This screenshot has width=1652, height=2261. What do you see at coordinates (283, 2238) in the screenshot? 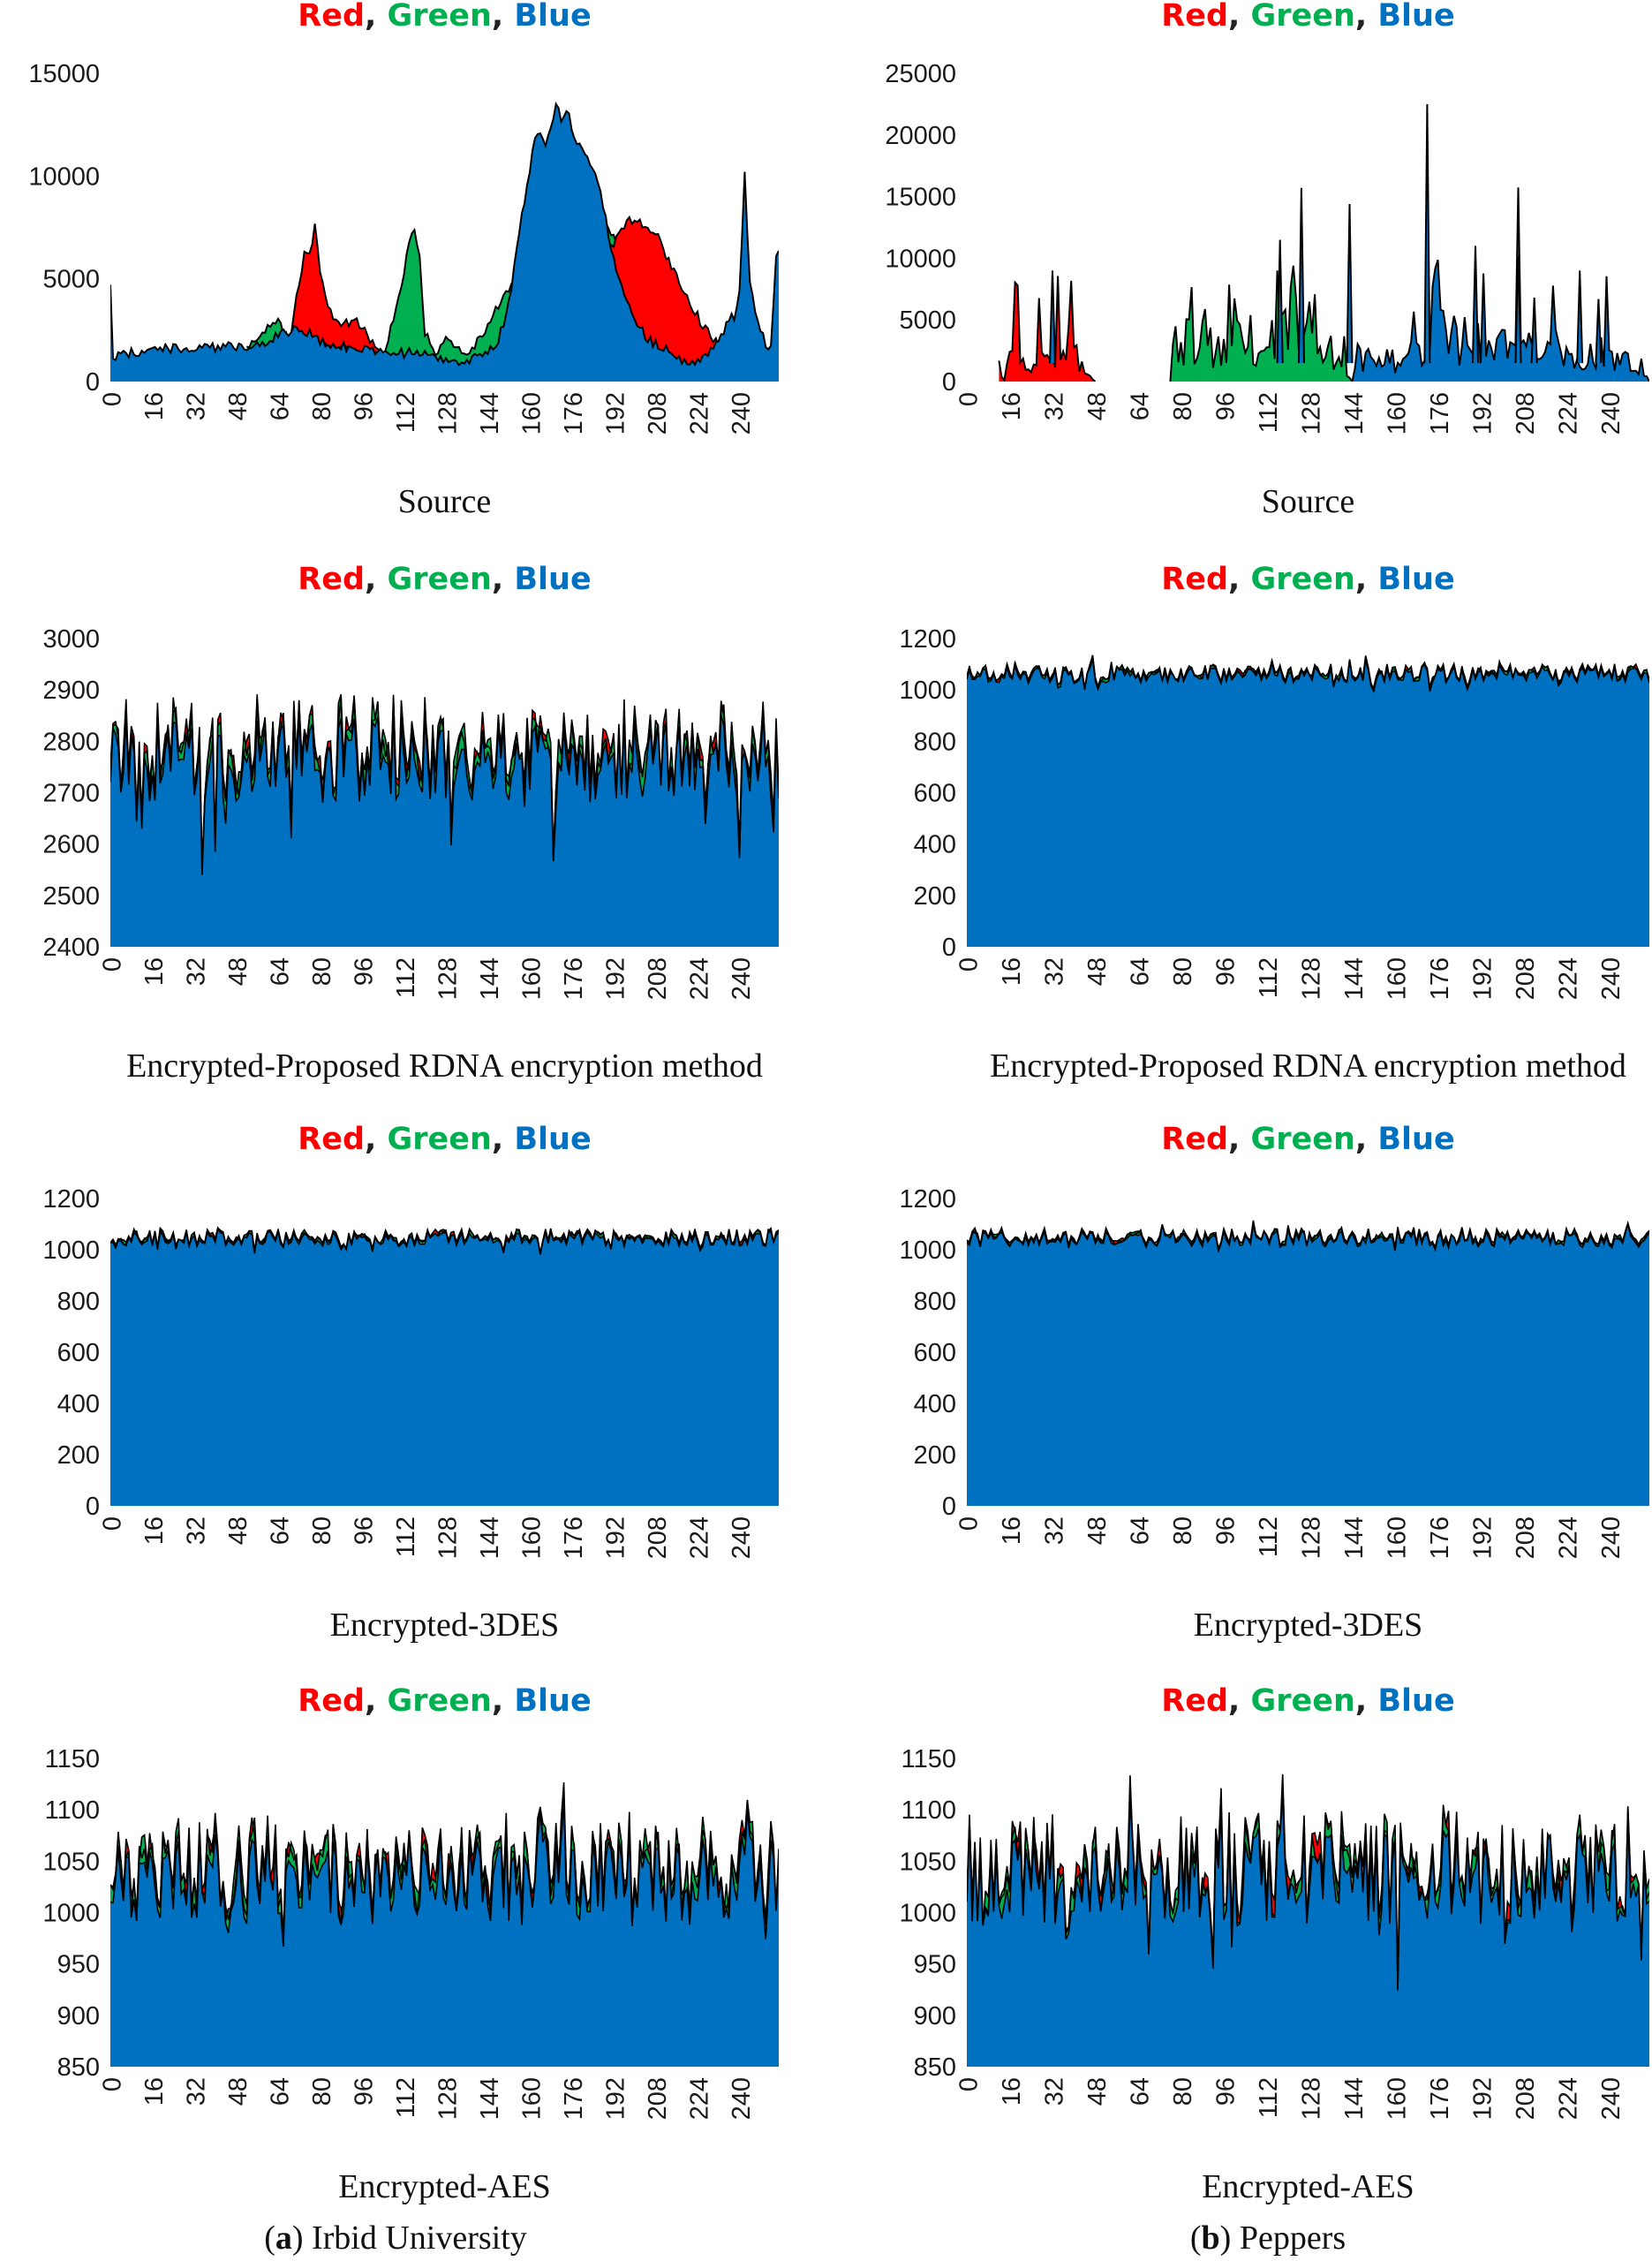
I see `column-caption-a-letter: a` at bounding box center [283, 2238].